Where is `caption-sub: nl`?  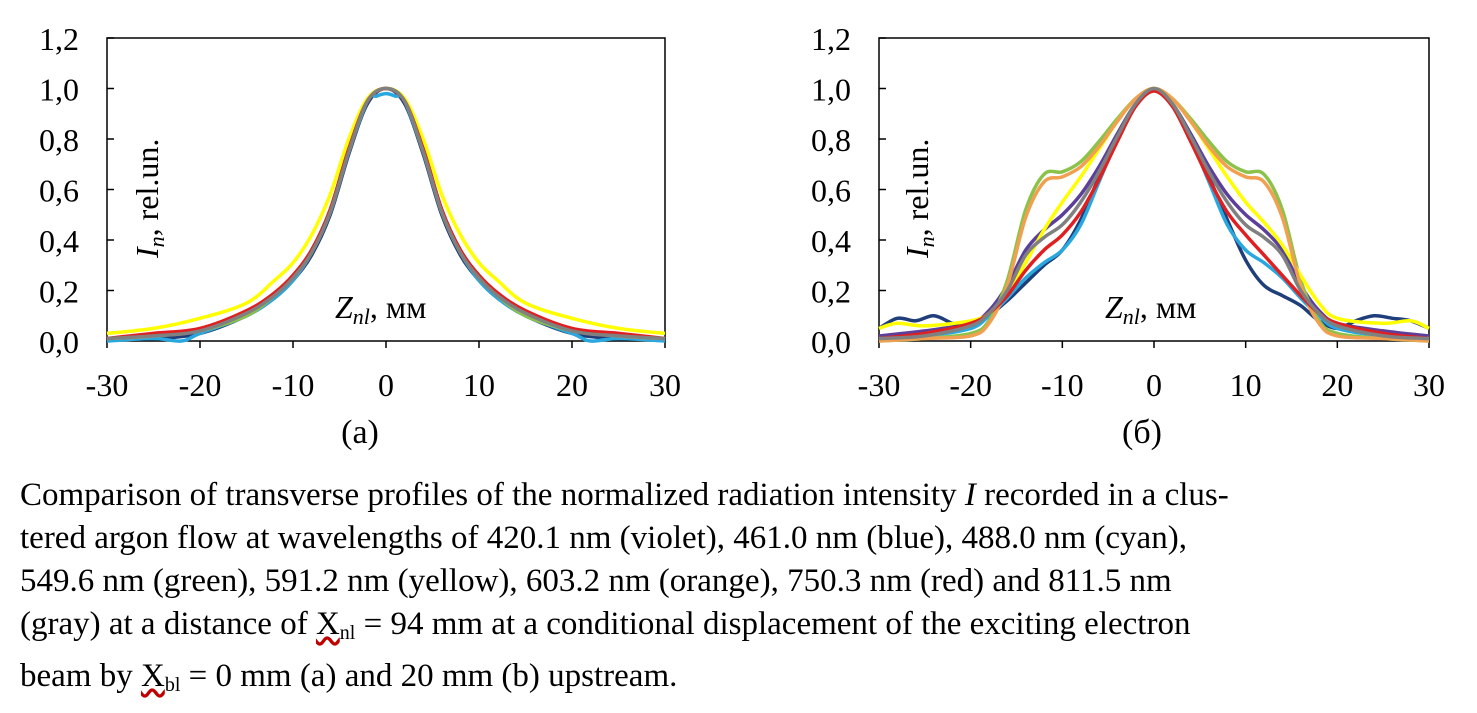 caption-sub: nl is located at coordinates (347, 633).